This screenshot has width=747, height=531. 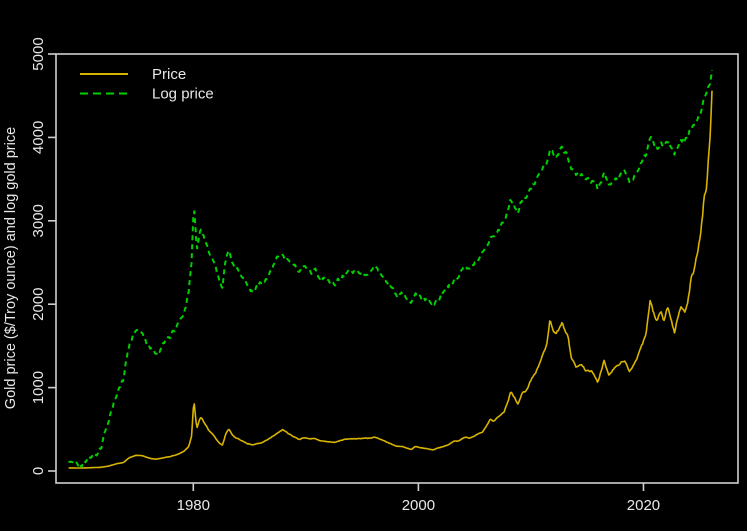 What do you see at coordinates (418, 505) in the screenshot?
I see `x-axis-tick-label: 2000` at bounding box center [418, 505].